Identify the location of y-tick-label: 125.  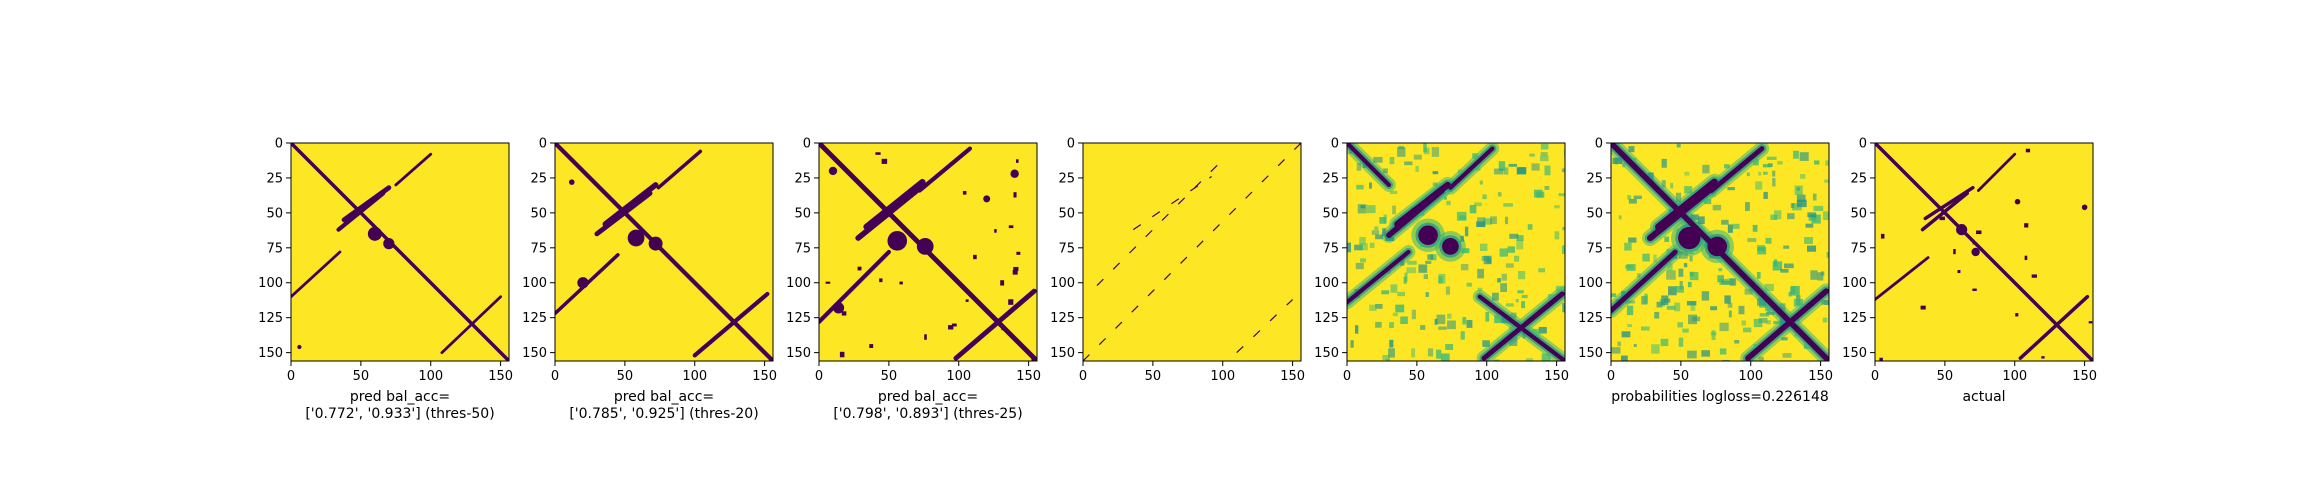
(1326, 318).